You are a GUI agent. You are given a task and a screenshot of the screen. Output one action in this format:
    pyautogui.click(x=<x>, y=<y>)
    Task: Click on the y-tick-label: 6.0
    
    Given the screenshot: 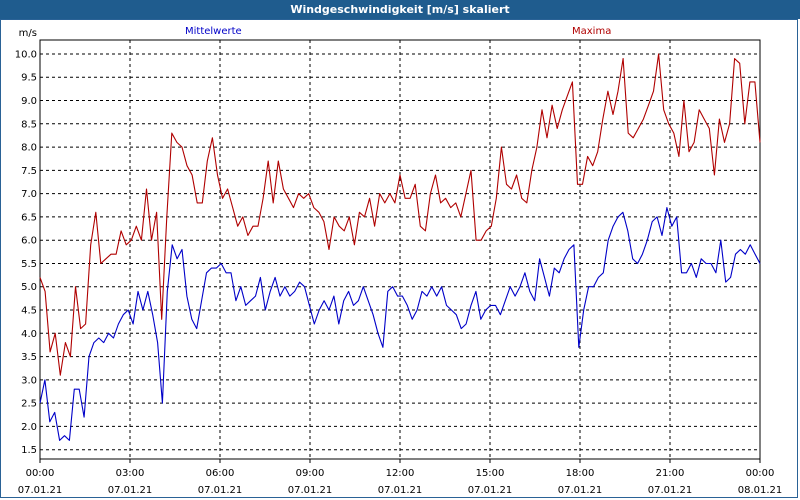 What is the action you would take?
    pyautogui.click(x=29, y=241)
    